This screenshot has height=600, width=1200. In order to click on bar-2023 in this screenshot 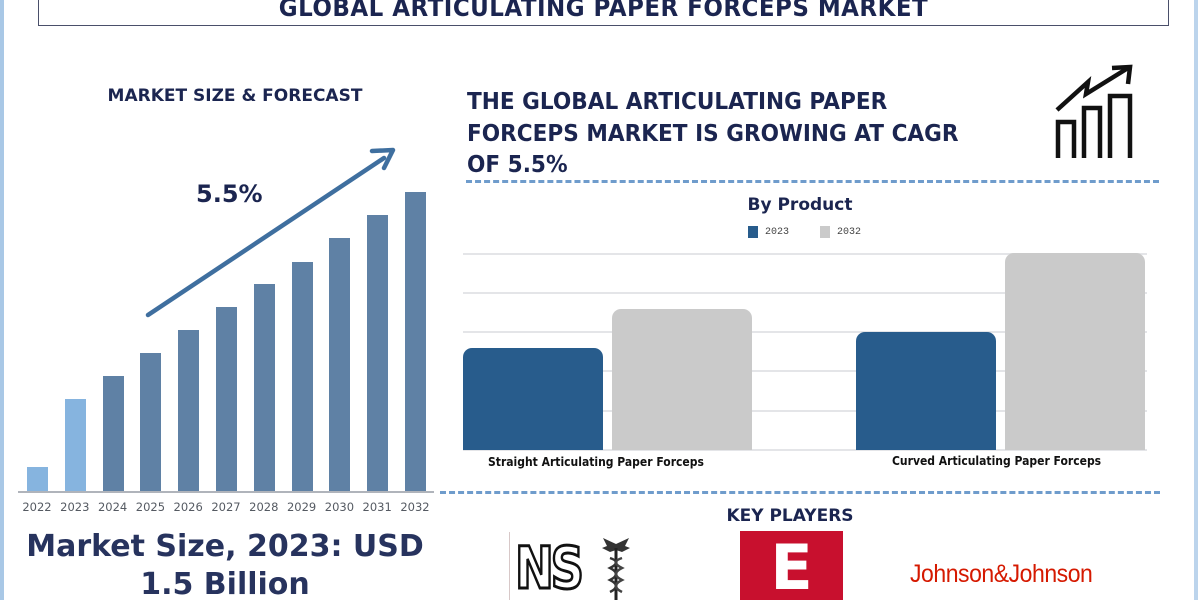, I will do `click(75, 445)`.